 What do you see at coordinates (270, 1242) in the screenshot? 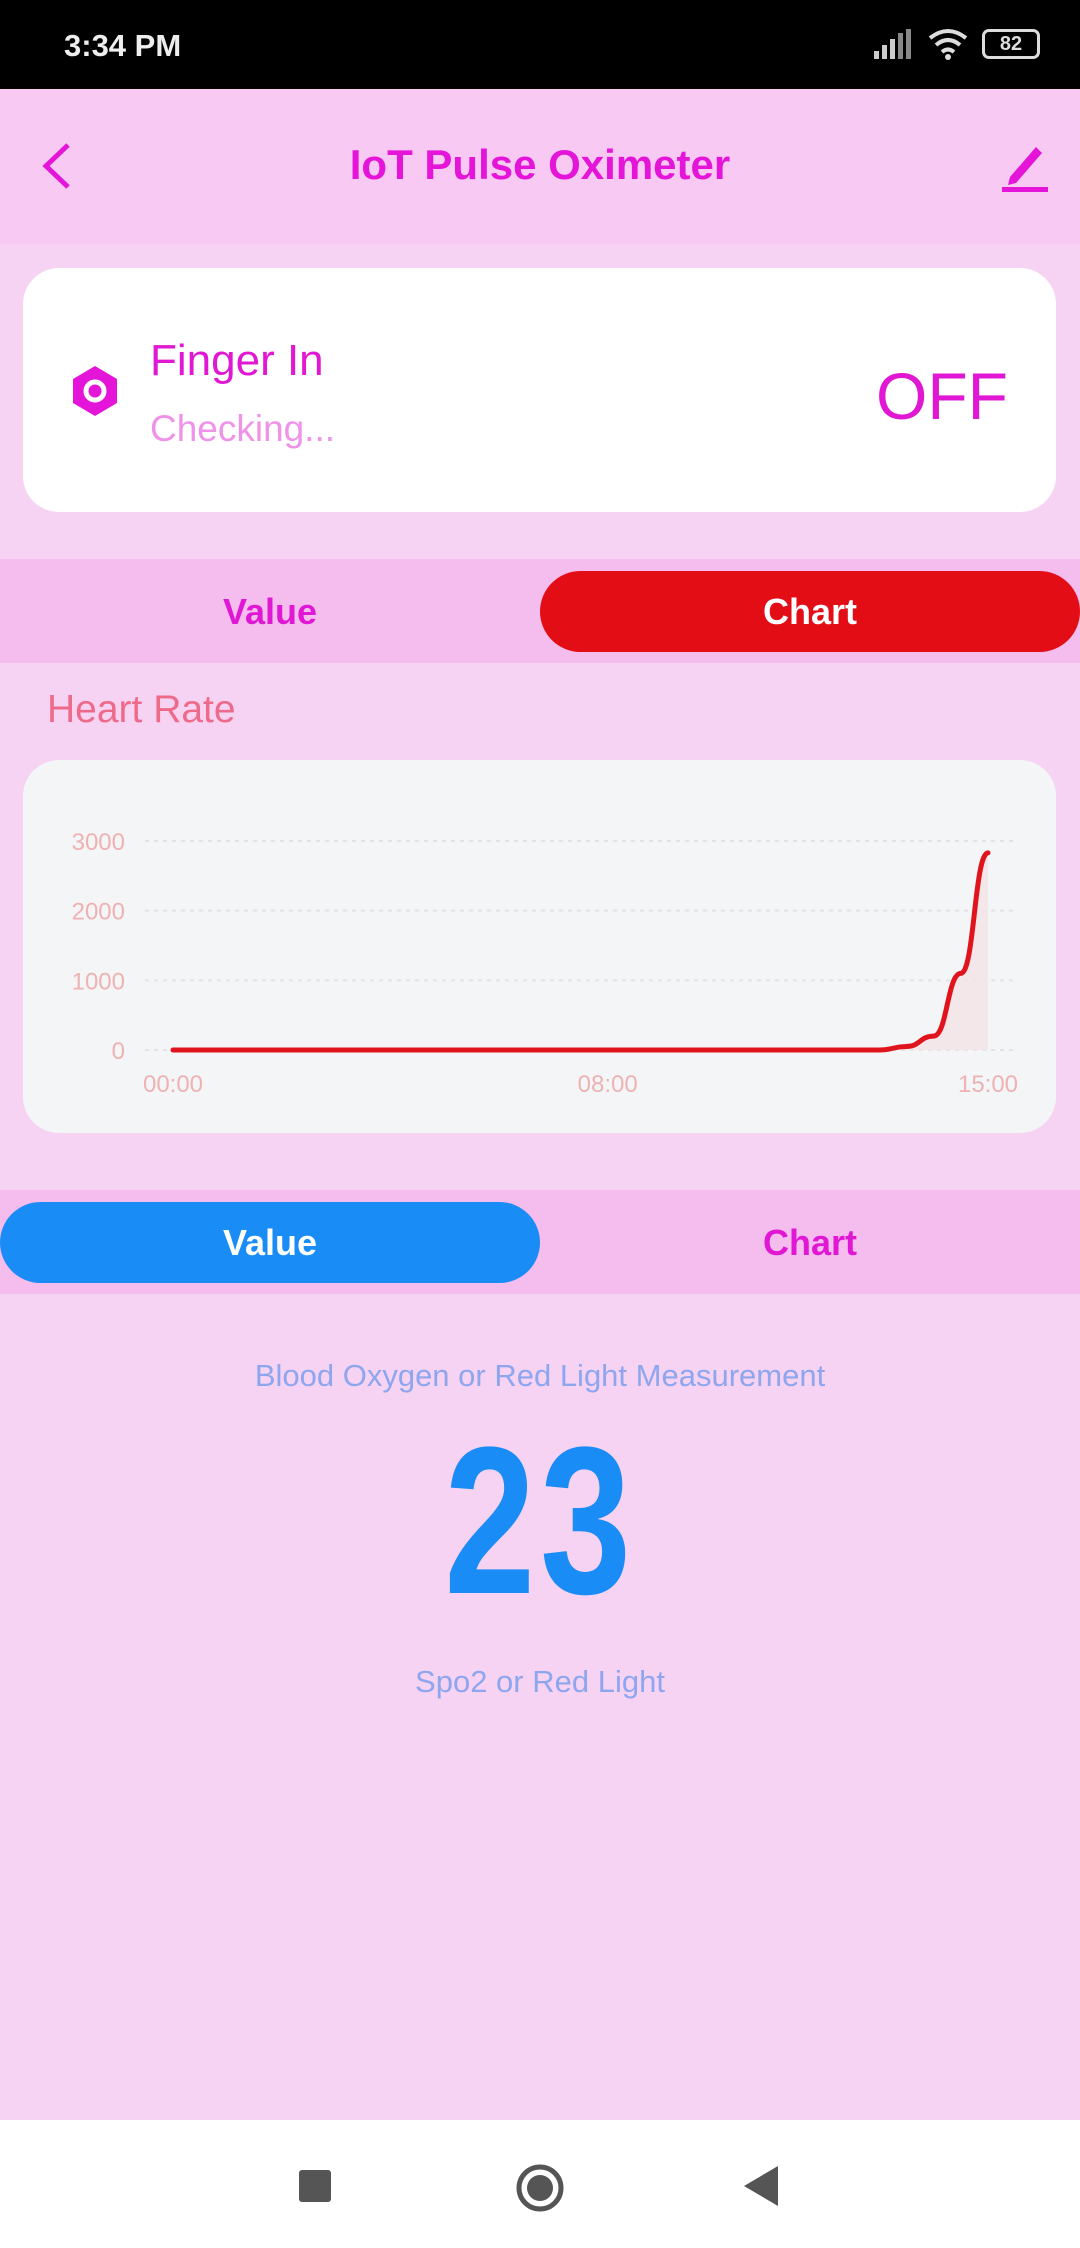
I see `tab-value-active: Value` at bounding box center [270, 1242].